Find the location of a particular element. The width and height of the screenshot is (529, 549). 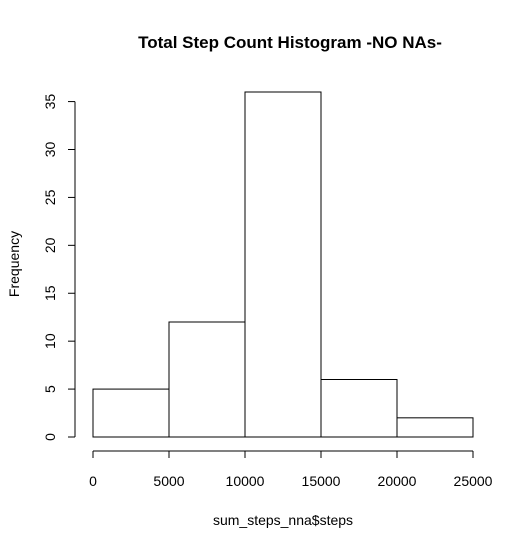

x-tick-label-5: 25000 is located at coordinates (473, 481).